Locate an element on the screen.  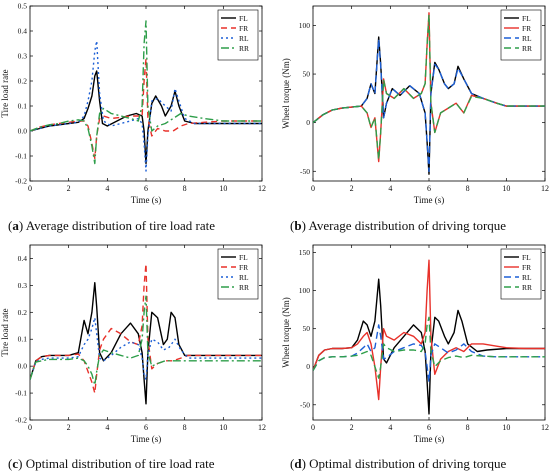
y-tick-label: 0.0 is located at coordinates (23, 131).